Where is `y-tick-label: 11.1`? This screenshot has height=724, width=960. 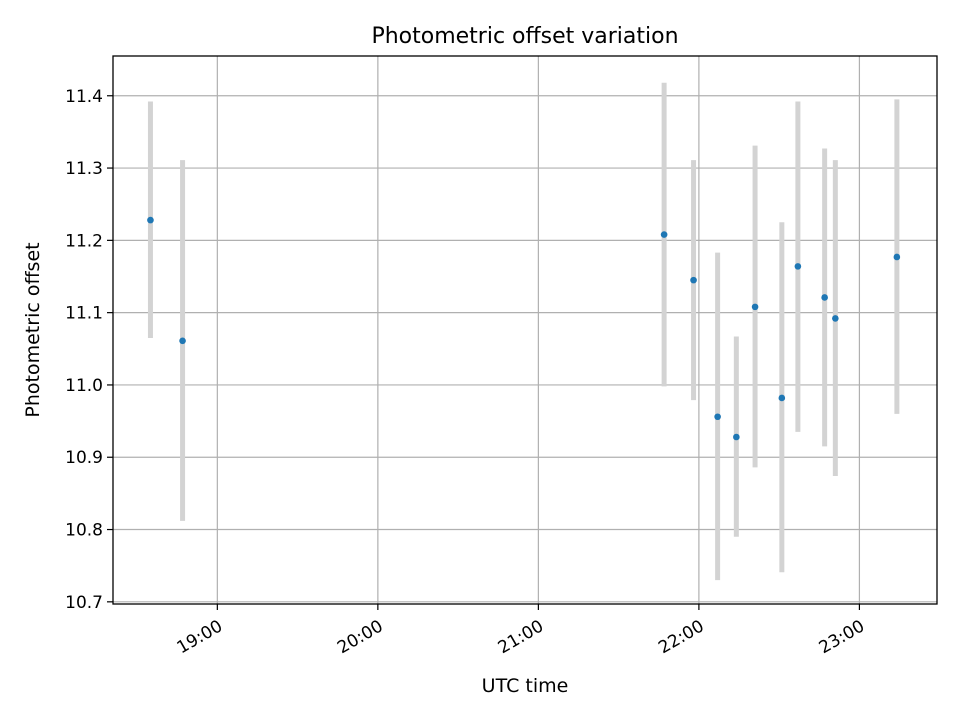
y-tick-label: 11.1 is located at coordinates (84, 314).